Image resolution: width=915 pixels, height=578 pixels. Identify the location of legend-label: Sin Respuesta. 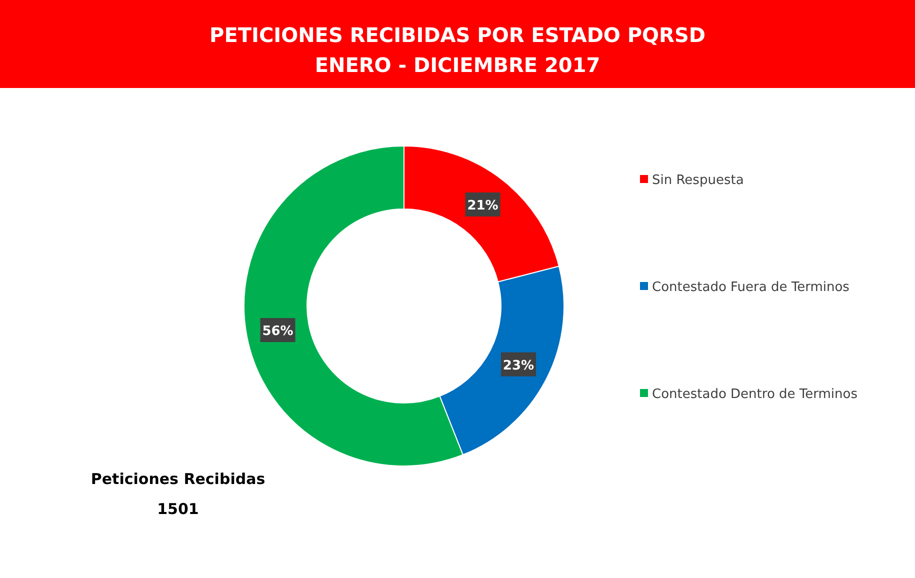
(698, 180).